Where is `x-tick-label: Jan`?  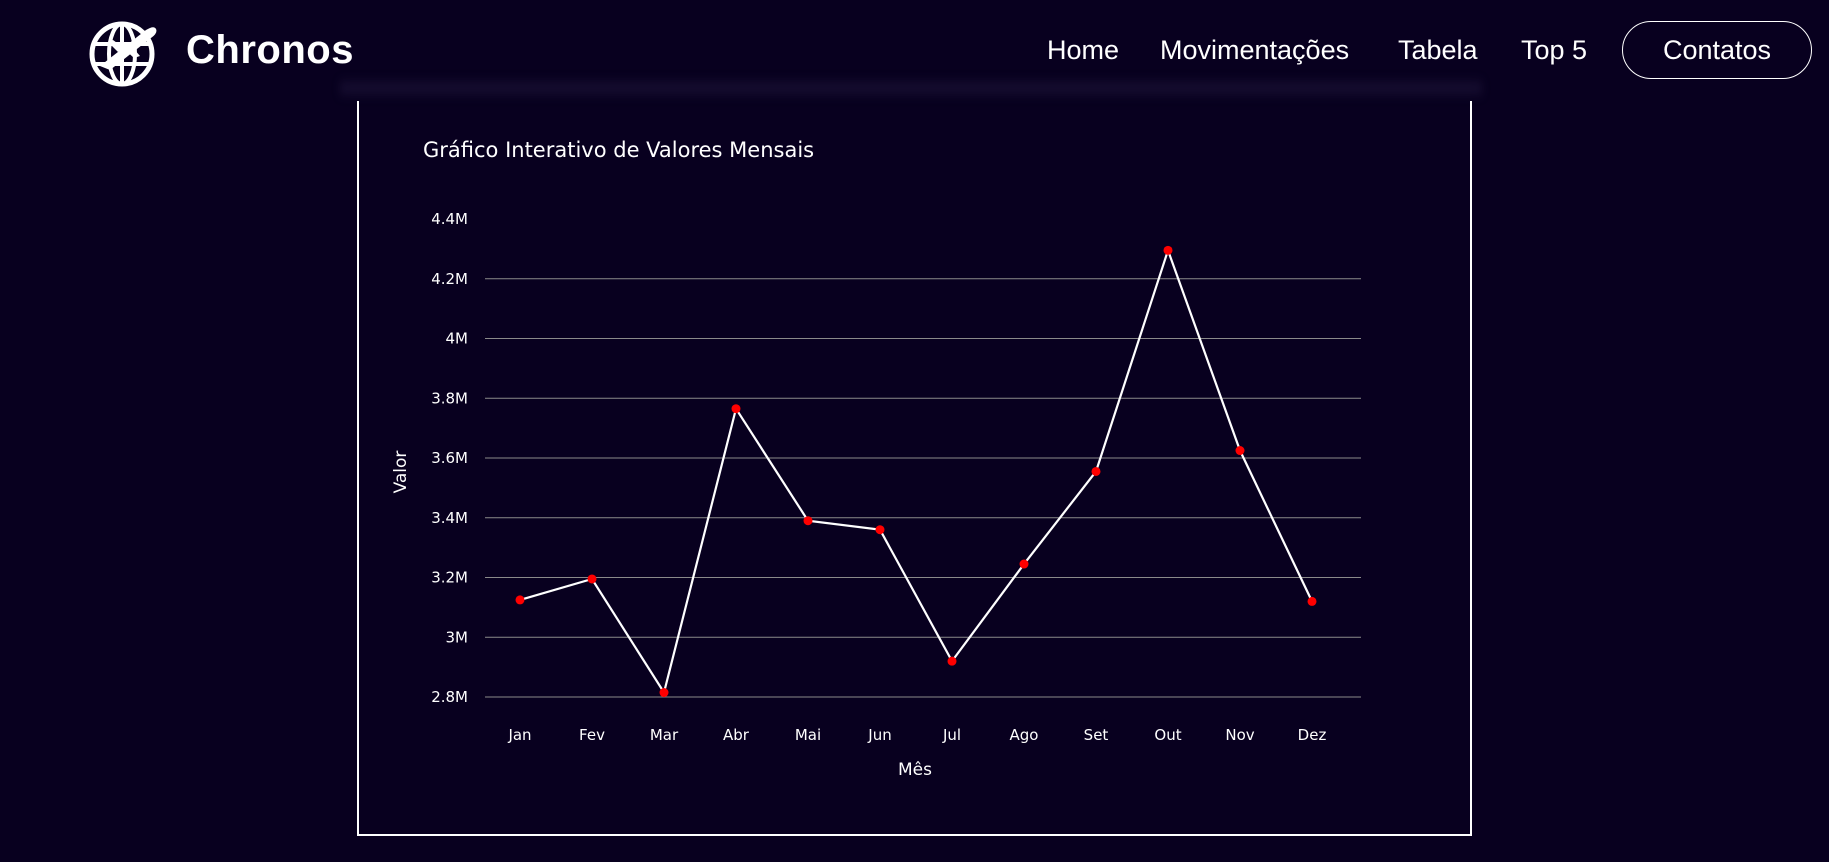
x-tick-label: Jan is located at coordinates (519, 735).